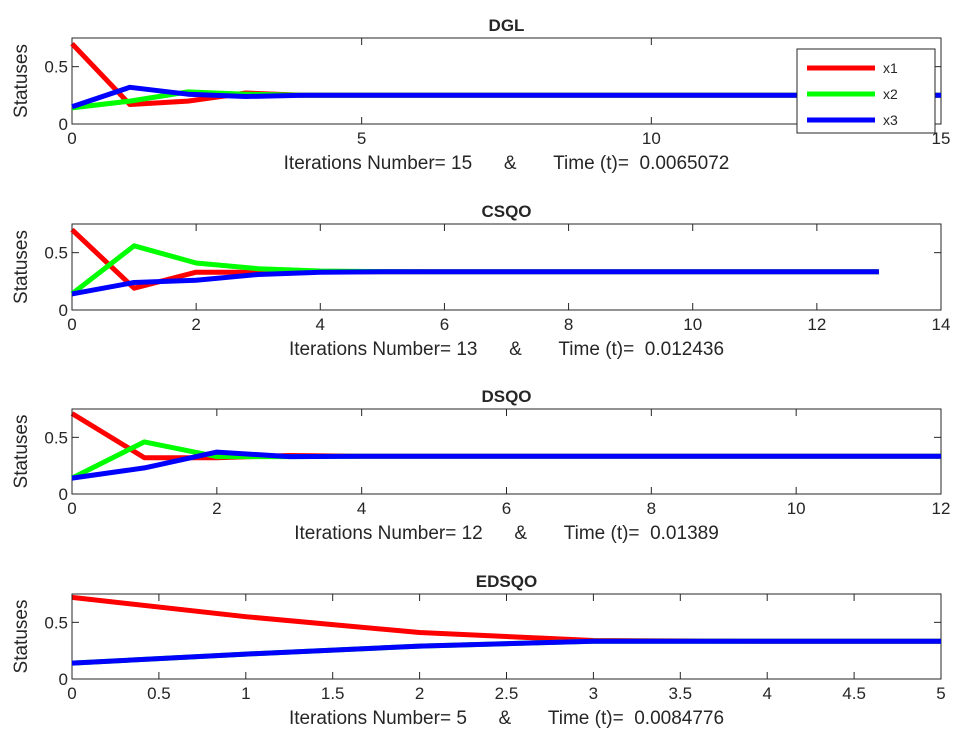 The image size is (955, 738). I want to click on chart-title: EDSQO, so click(506, 581).